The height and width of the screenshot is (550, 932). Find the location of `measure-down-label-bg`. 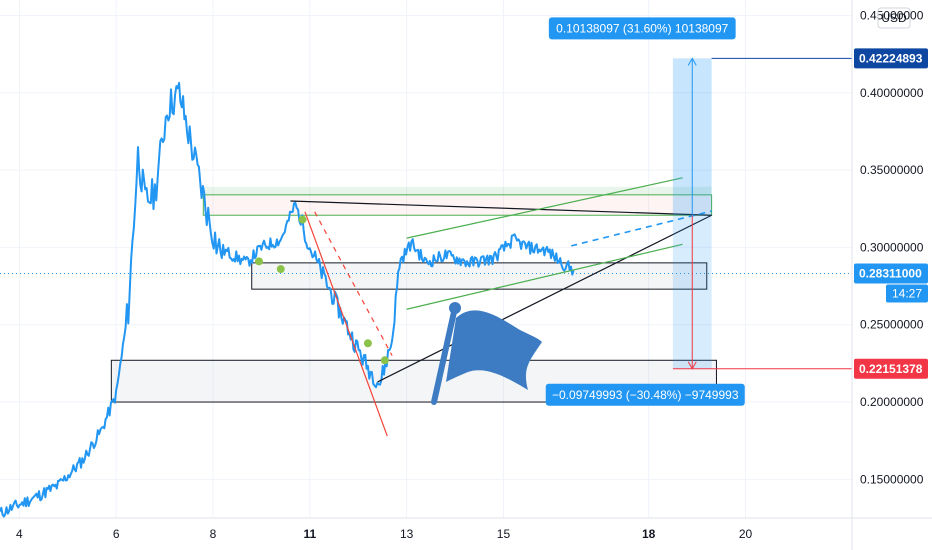

measure-down-label-bg is located at coordinates (645, 394).